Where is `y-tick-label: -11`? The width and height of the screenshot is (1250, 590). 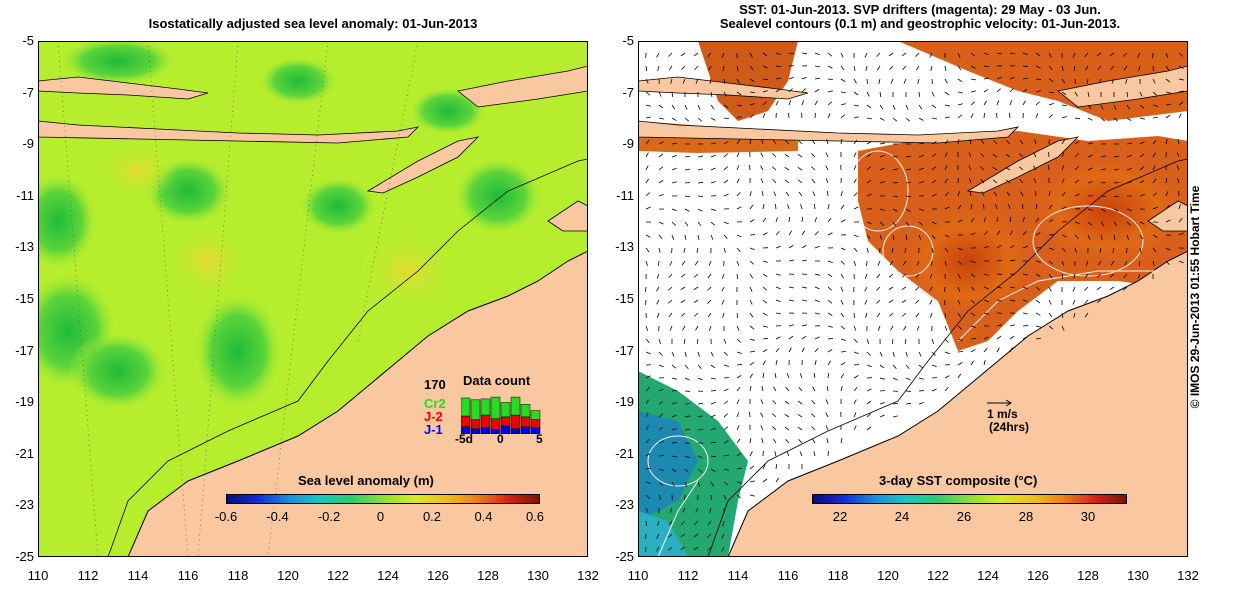
y-tick-label: -11 is located at coordinates (625, 195).